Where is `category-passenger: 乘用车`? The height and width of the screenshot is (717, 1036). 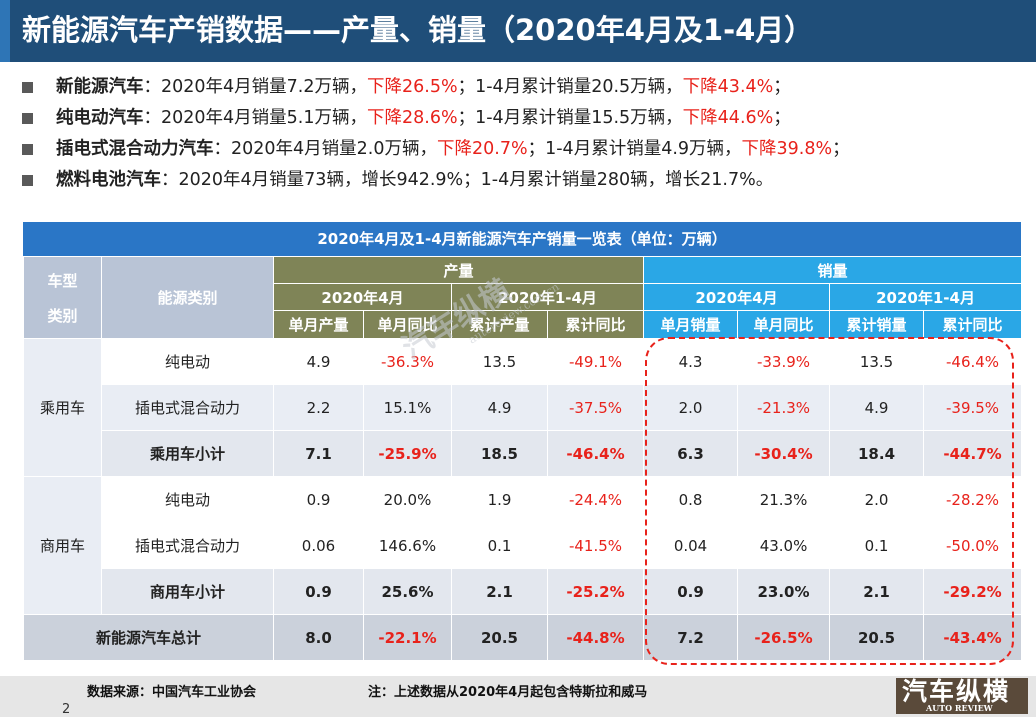
category-passenger: 乘用车 is located at coordinates (62, 407).